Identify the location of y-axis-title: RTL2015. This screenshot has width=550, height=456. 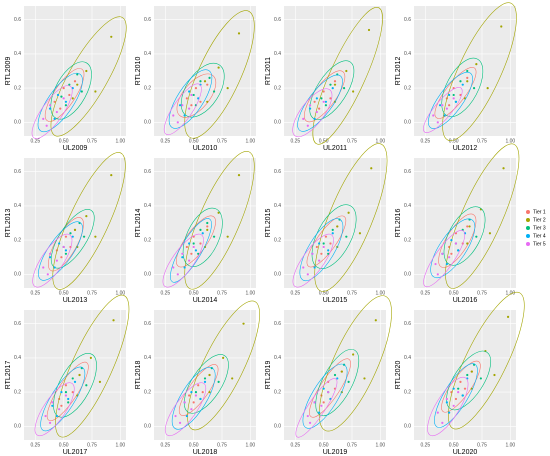
(268, 223).